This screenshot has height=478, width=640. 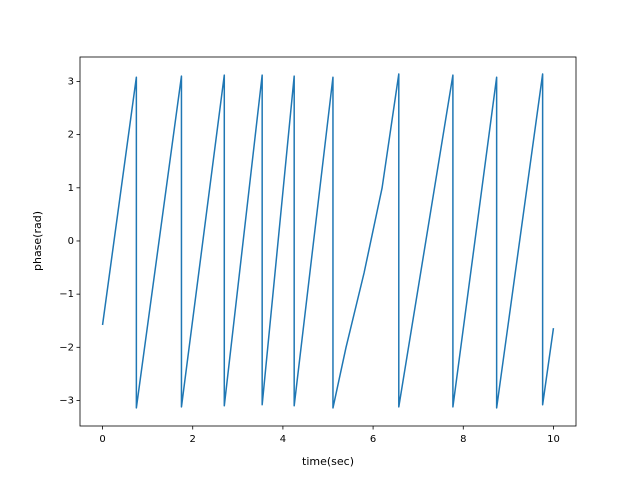 I want to click on x-tick-label: 0, so click(x=102, y=439).